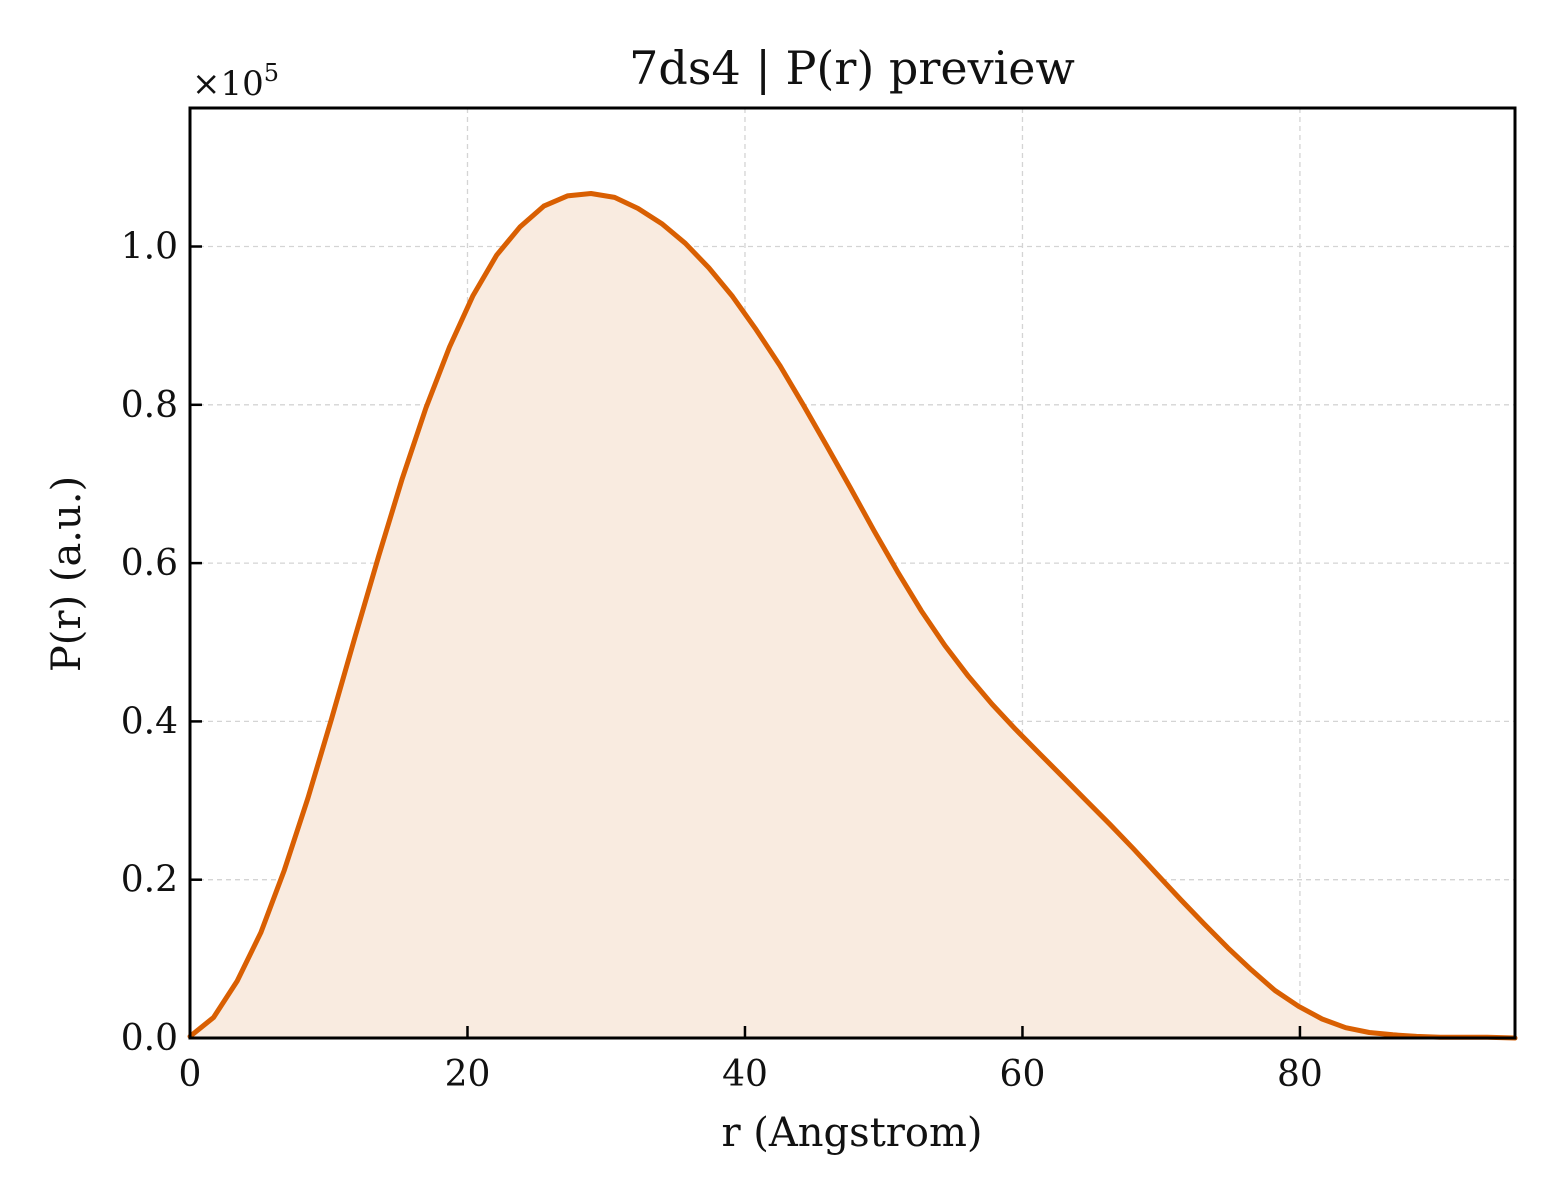 Image resolution: width=1560 pixels, height=1200 pixels. What do you see at coordinates (235, 81) in the screenshot?
I see `y-axis-multiplier: ×10⁵` at bounding box center [235, 81].